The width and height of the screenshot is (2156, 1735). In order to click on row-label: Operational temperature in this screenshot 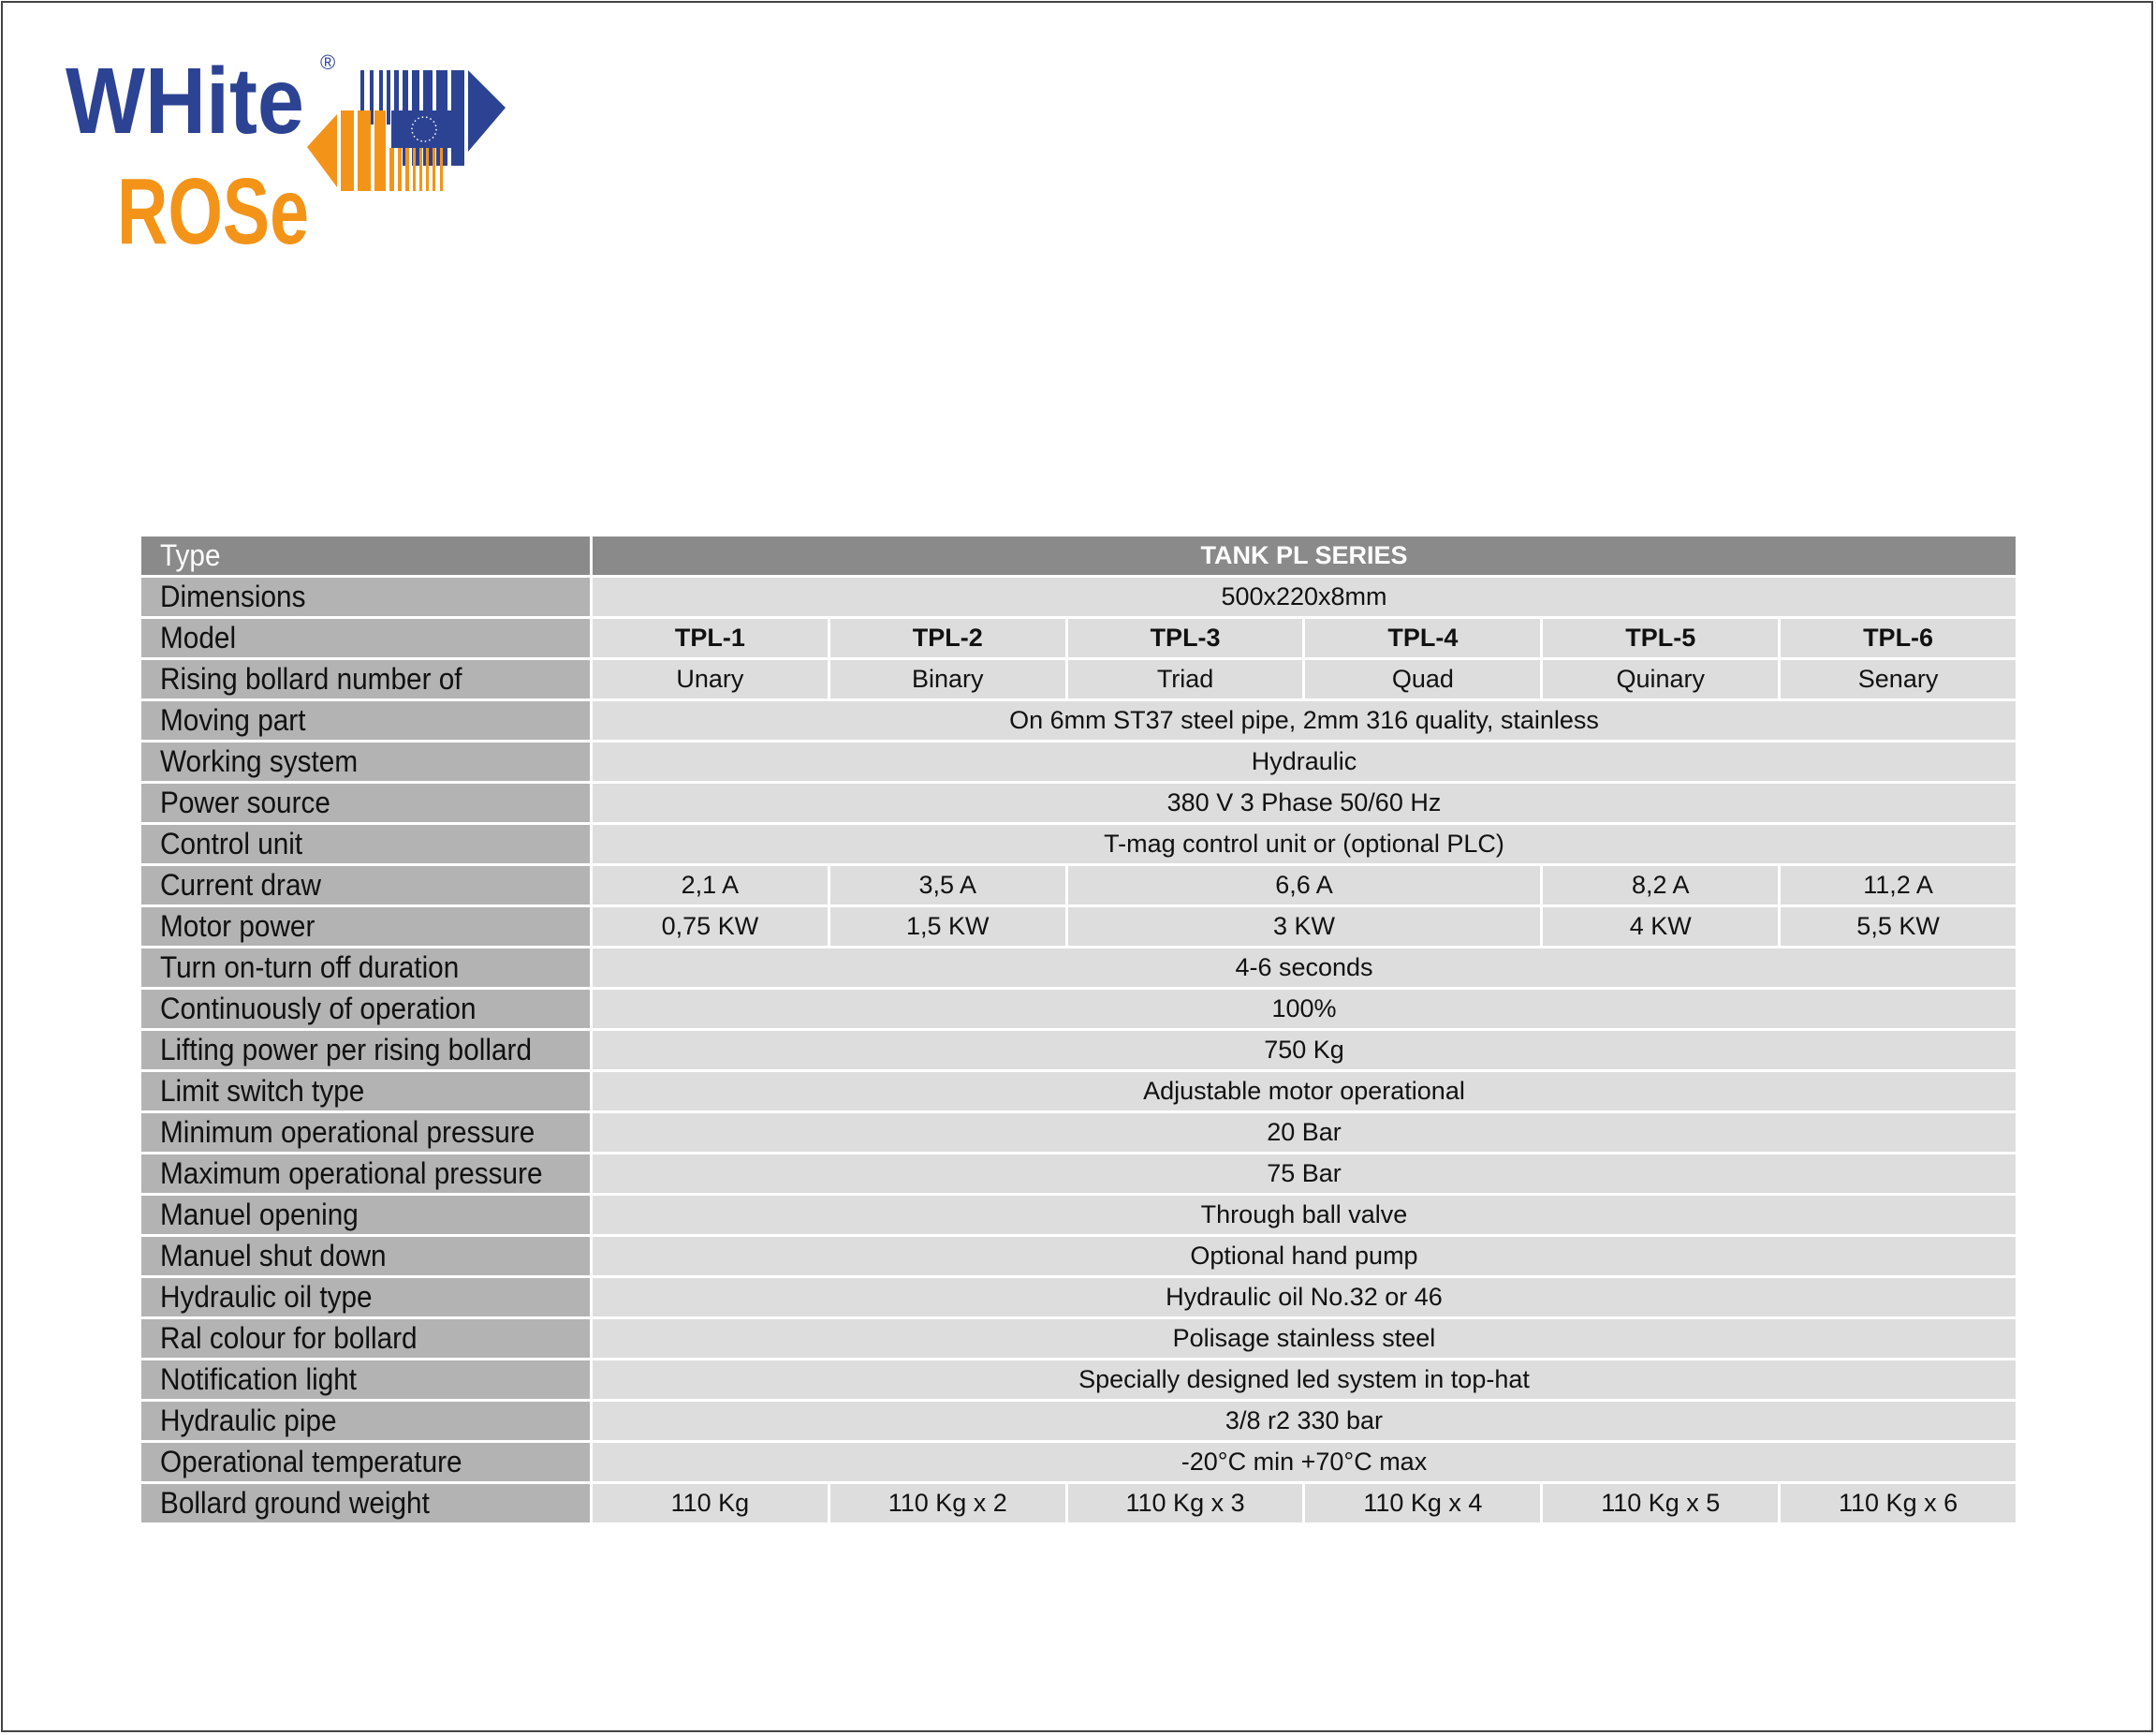, I will do `click(311, 1461)`.